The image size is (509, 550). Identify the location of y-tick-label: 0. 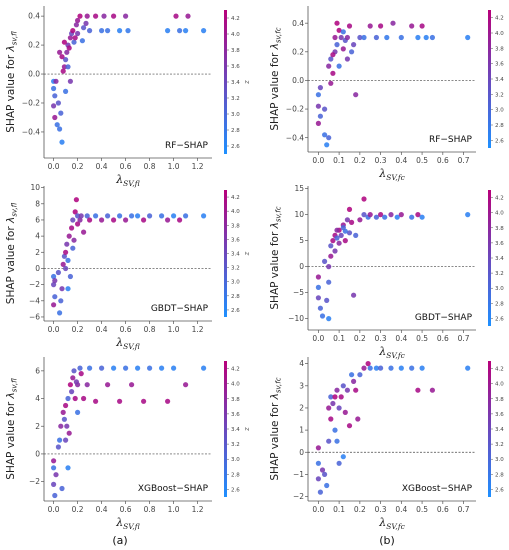
(301, 452).